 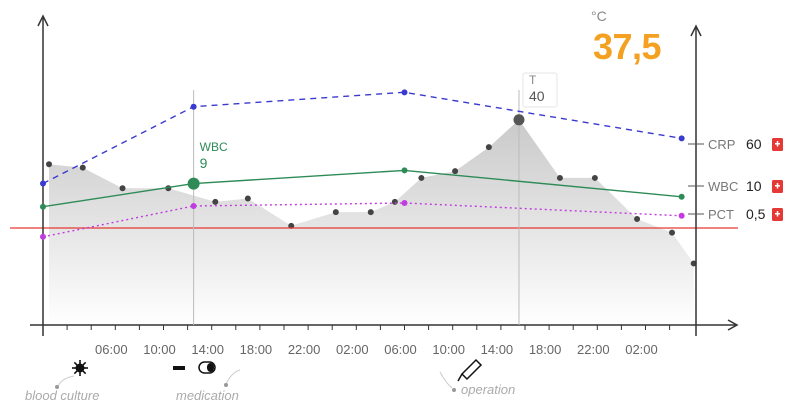 I want to click on event-label-blood-culture: blood culture, so click(x=62, y=395).